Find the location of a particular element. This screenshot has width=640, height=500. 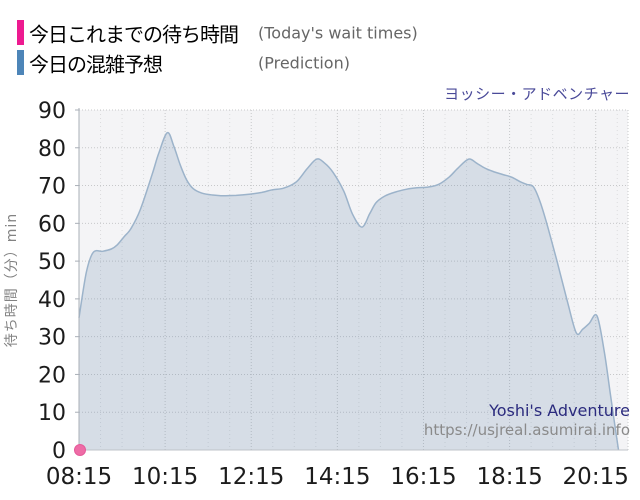

x-tick-label: 08:15 is located at coordinates (79, 477).